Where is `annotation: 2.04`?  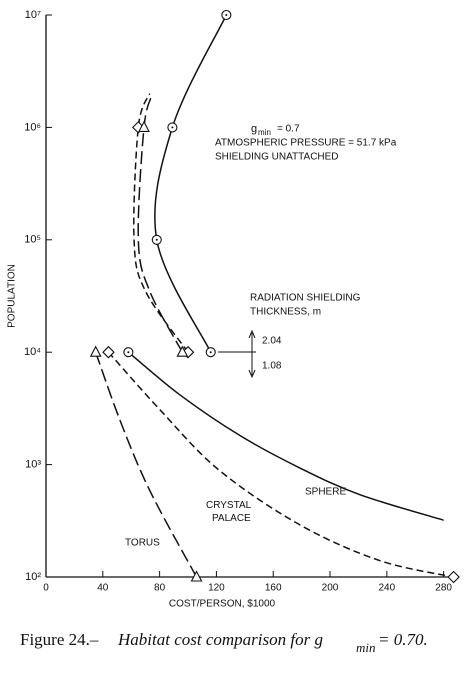
annotation: 2.04 is located at coordinates (272, 341).